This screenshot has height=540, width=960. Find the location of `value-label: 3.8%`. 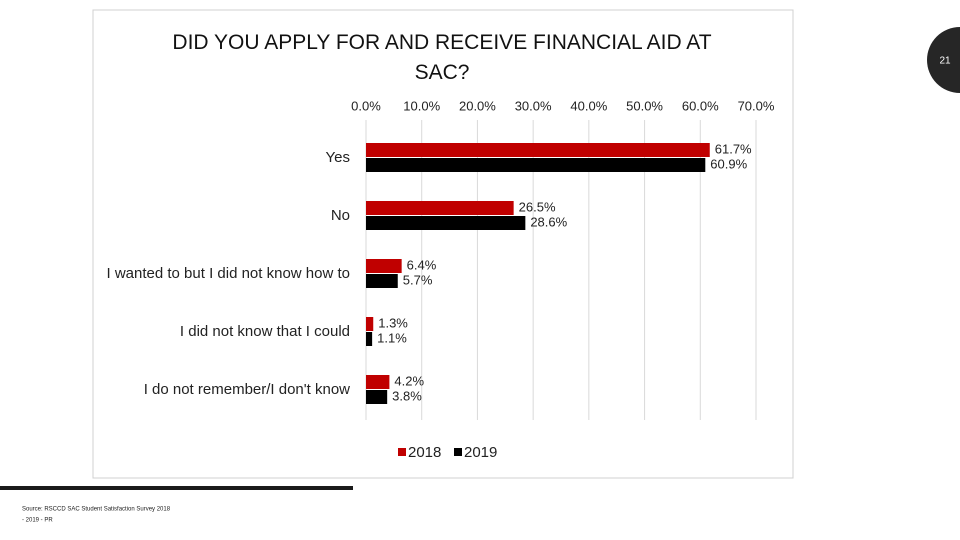

value-label: 3.8% is located at coordinates (407, 395).